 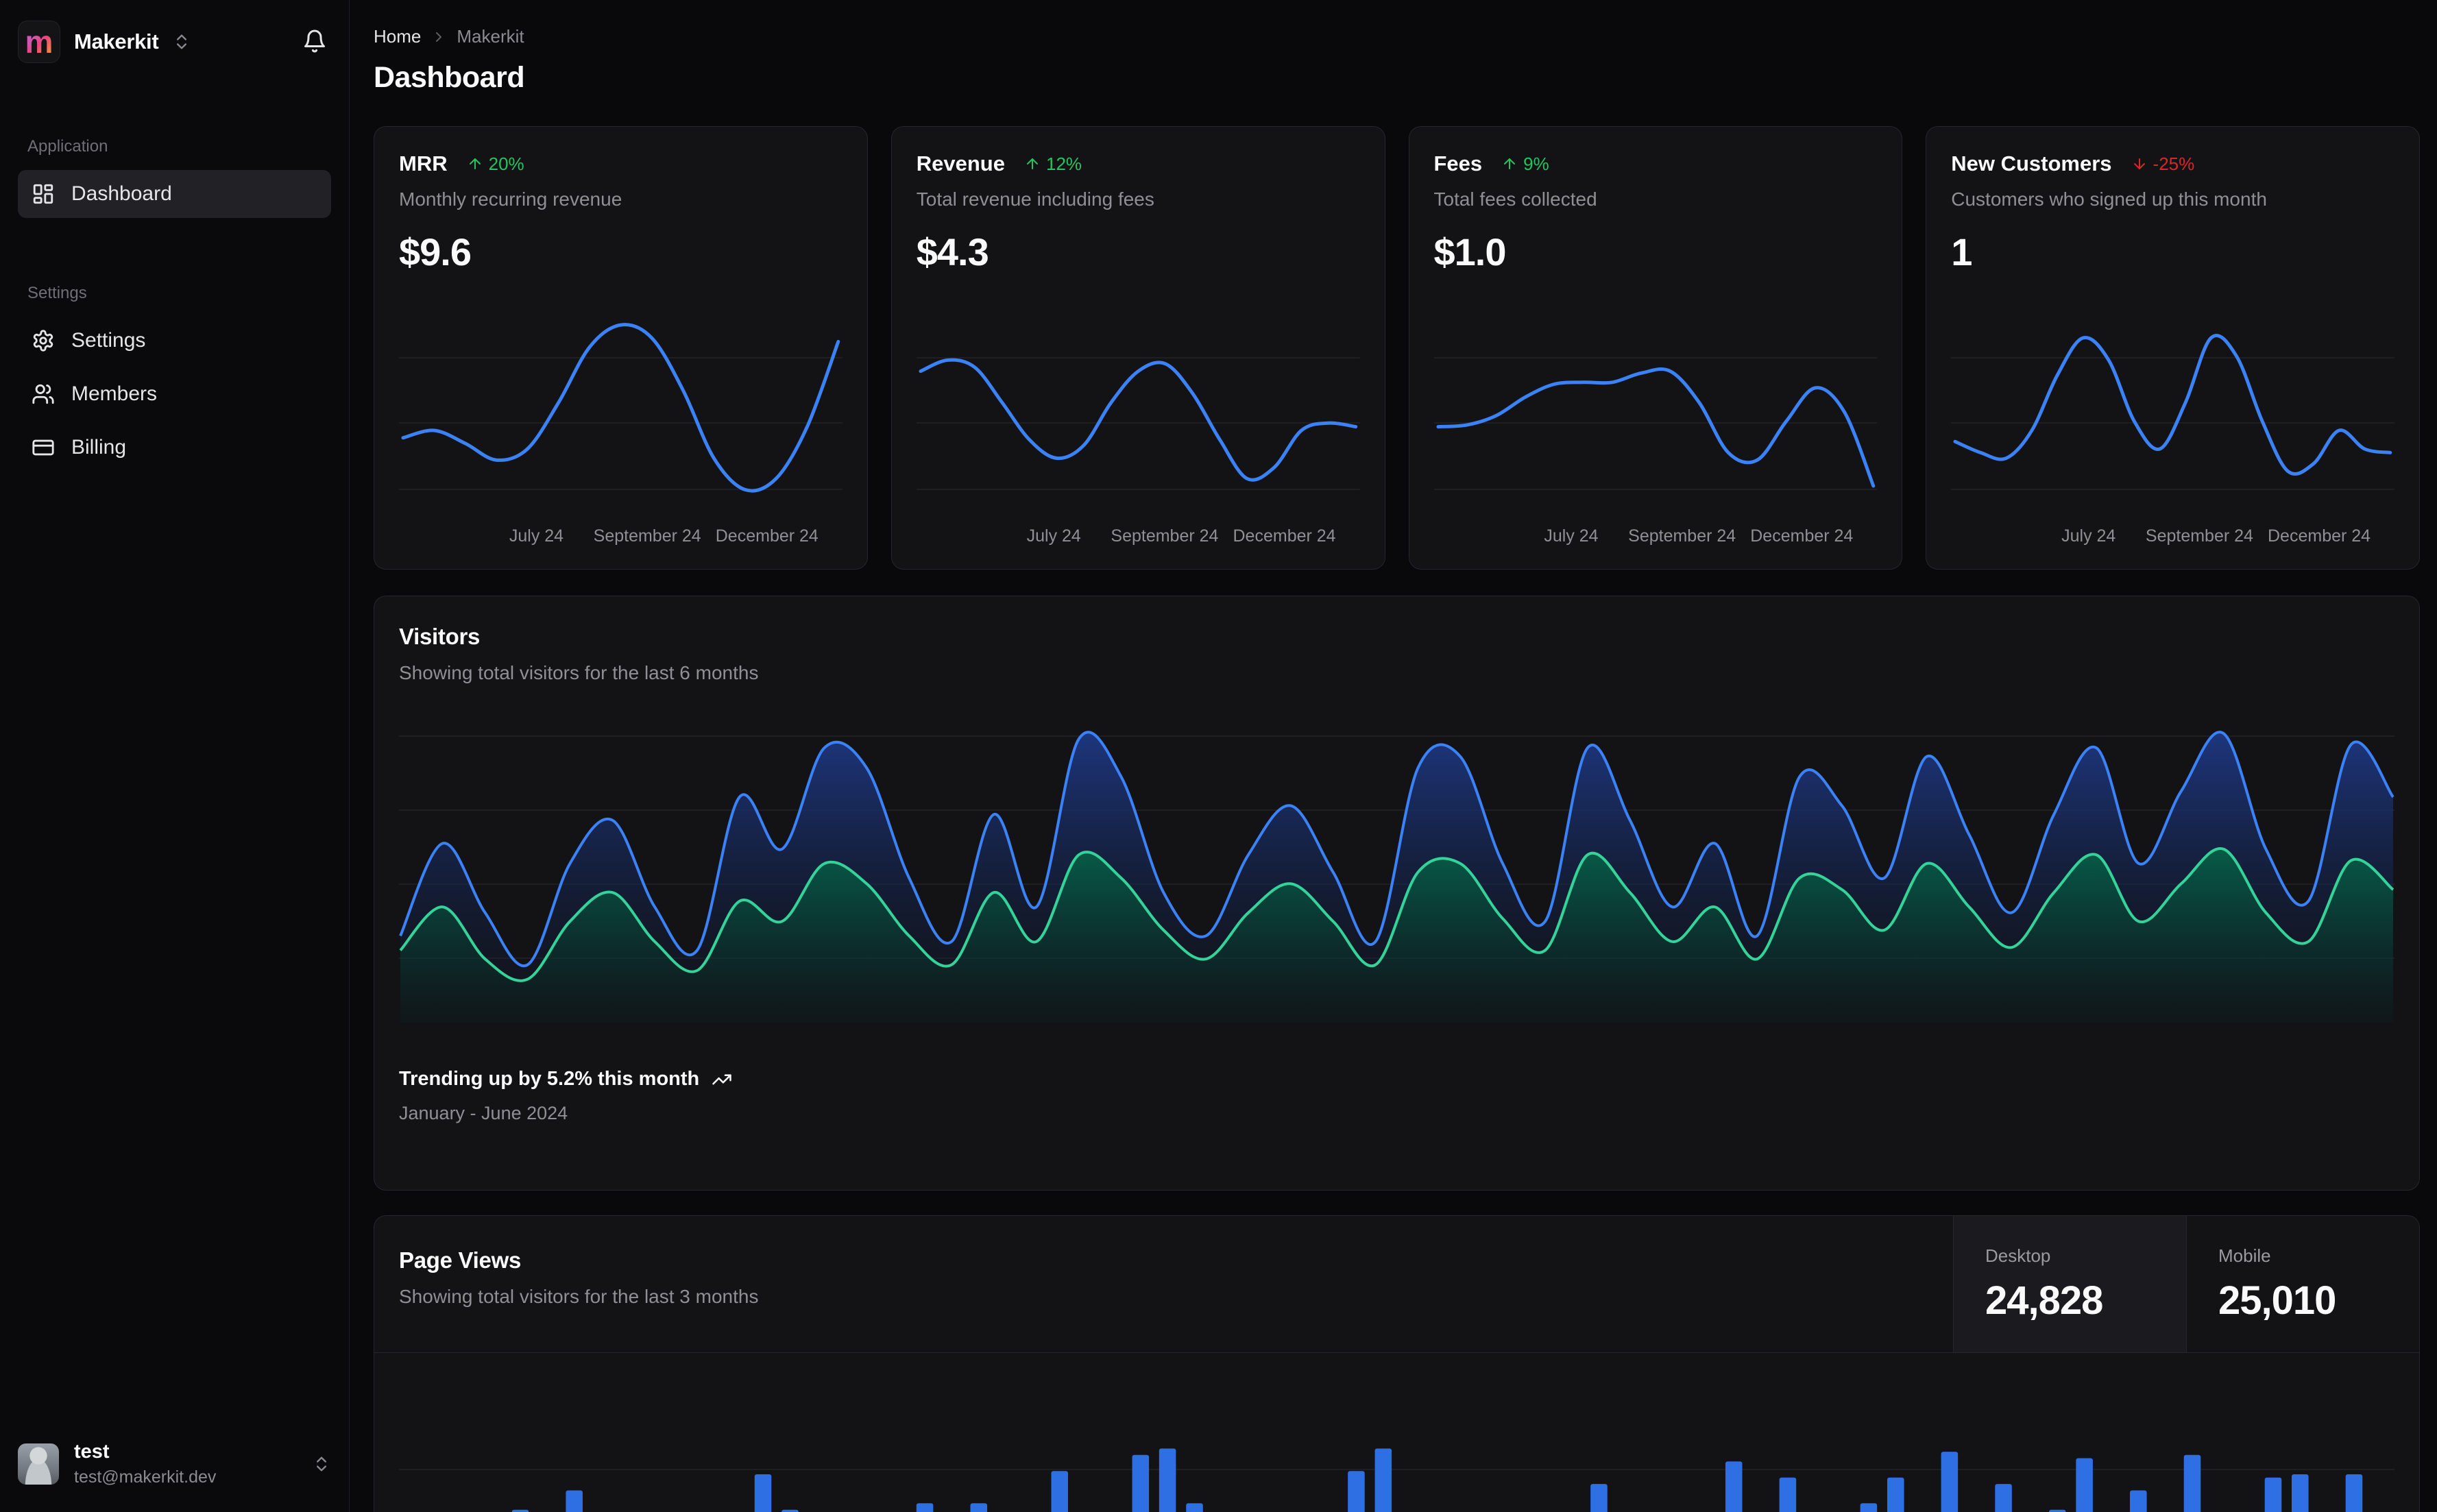 I want to click on visitors-trend-text: Trending up by 5.2% this month, so click(x=549, y=1079).